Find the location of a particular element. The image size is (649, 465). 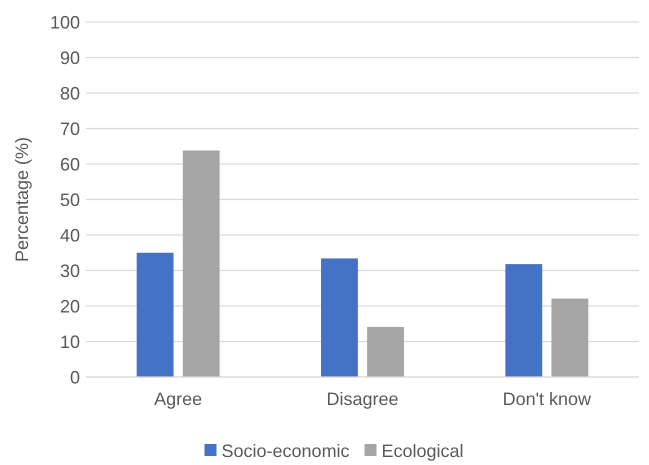

y-axis-title: Percentage (%) is located at coordinates (22, 199).